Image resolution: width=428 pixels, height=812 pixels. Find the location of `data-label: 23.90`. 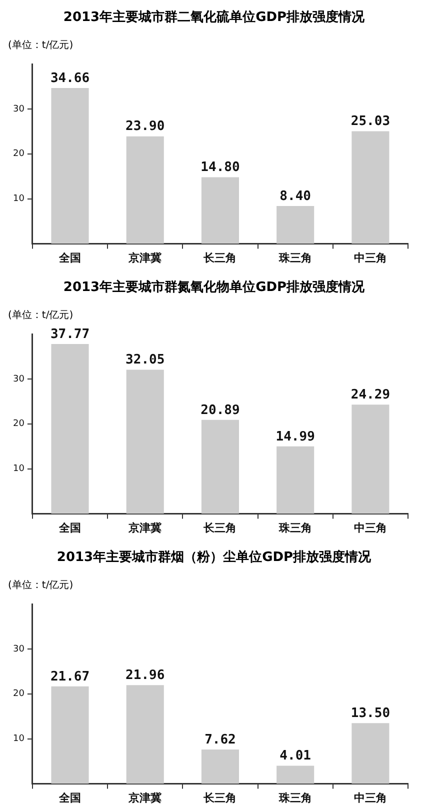

data-label: 23.90 is located at coordinates (145, 126).